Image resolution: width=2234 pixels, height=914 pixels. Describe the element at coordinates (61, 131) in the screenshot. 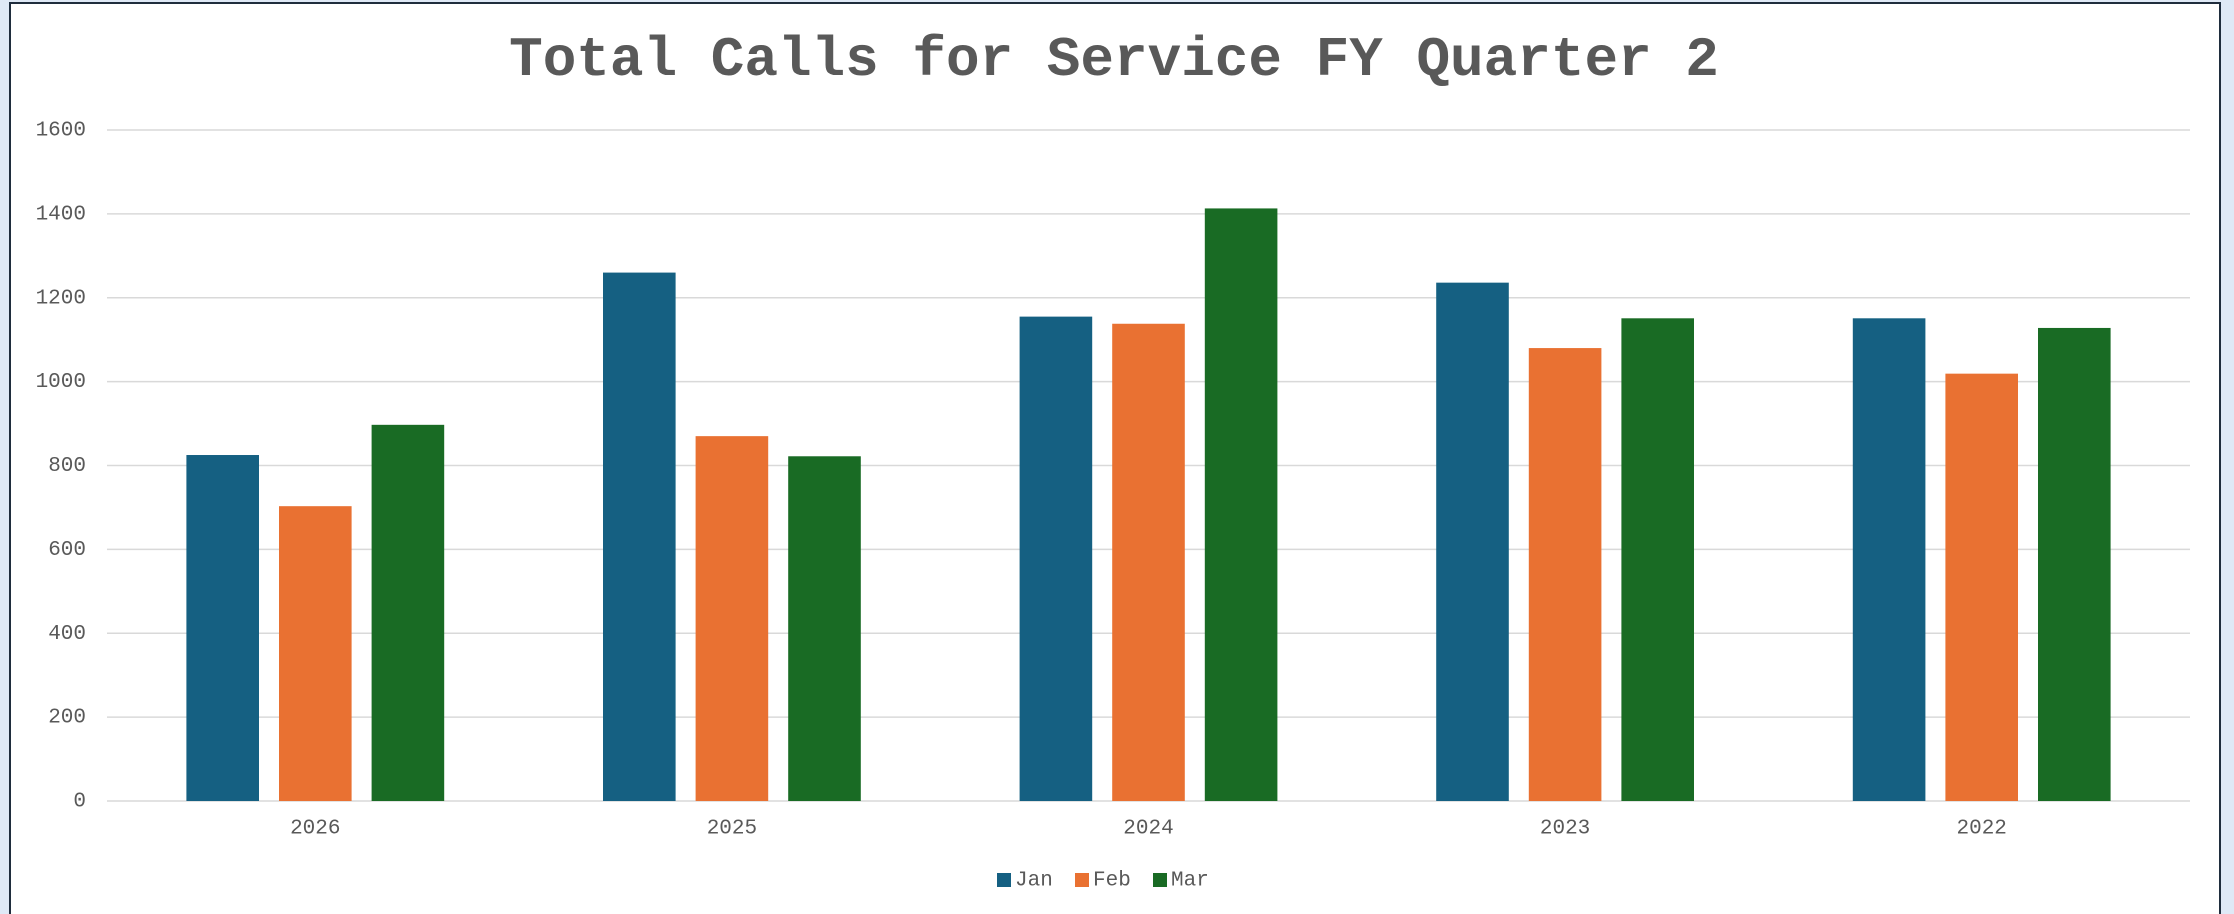

I see `y-tick-label: 1600` at that location.